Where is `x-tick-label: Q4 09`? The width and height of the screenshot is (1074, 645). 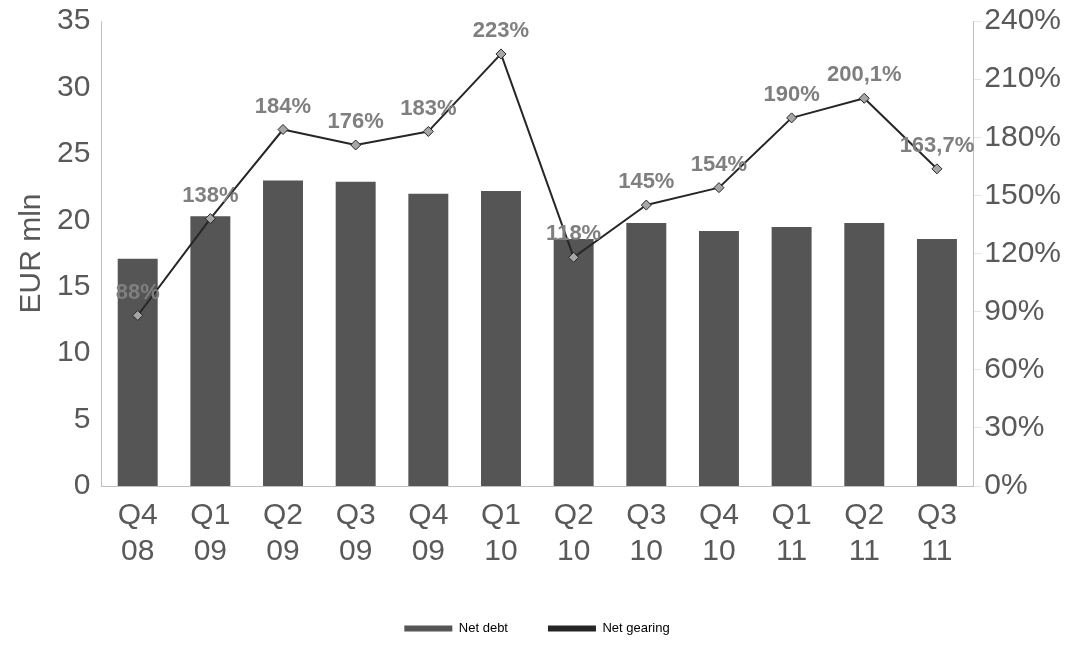
x-tick-label: Q4 09 is located at coordinates (428, 532).